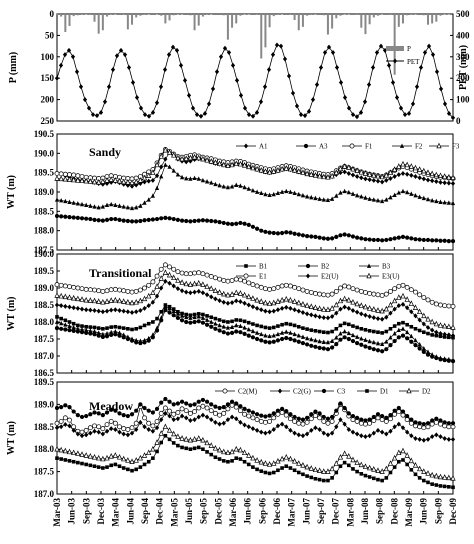 This screenshot has height=544, width=474. Describe the element at coordinates (44, 250) in the screenshot. I see `sandy-tick-label: 187.5` at that location.